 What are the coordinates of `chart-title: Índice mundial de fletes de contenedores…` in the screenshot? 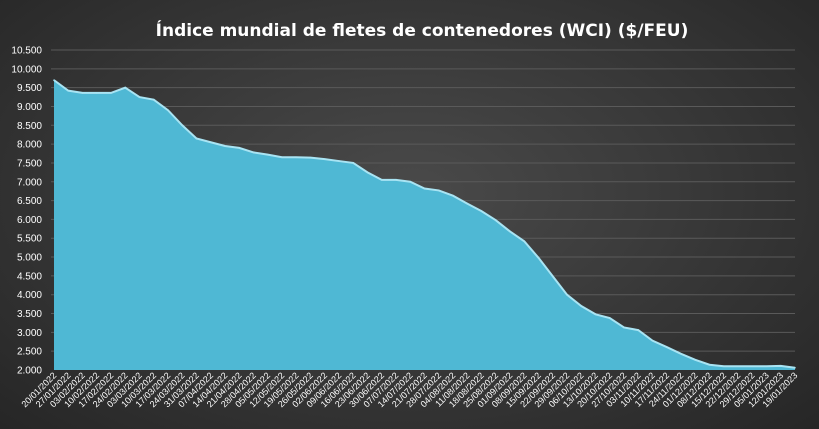 It's located at (422, 30).